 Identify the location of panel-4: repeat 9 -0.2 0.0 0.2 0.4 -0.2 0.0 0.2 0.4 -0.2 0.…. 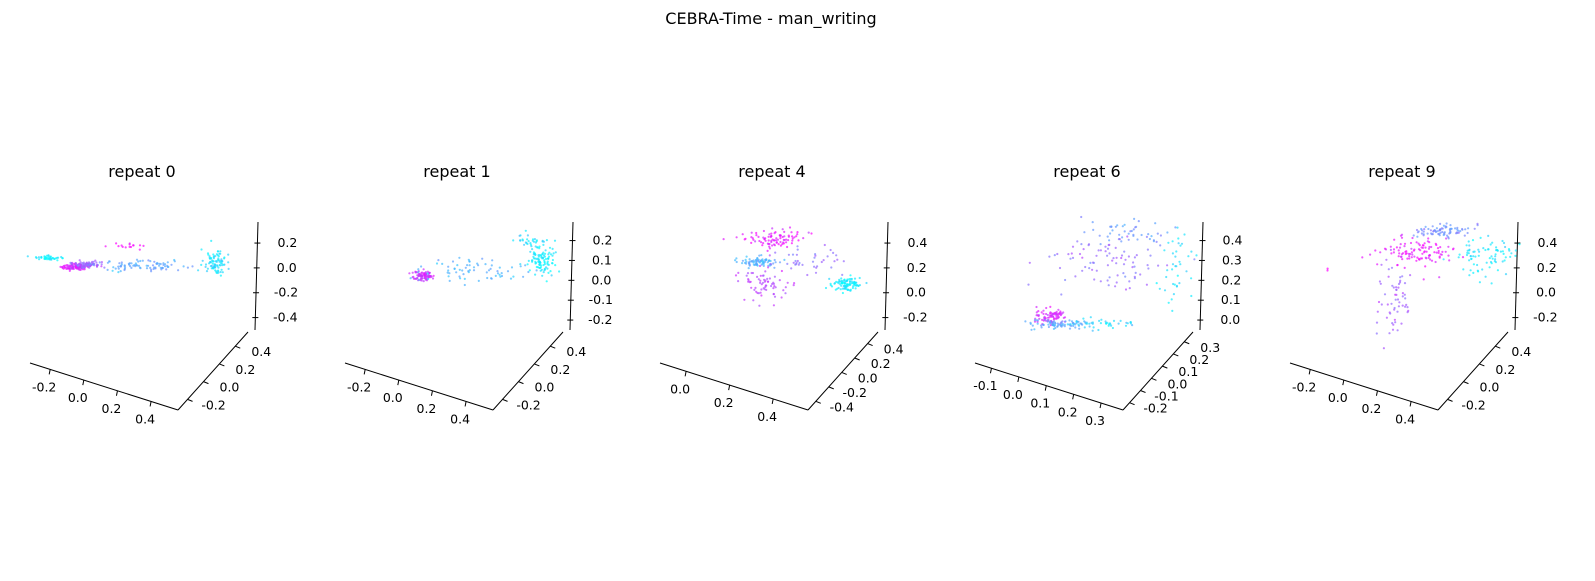
(1423, 294).